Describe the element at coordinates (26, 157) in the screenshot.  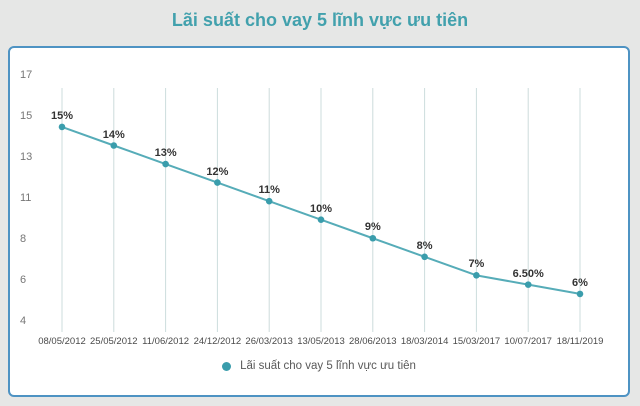
I see `y-tick-label: 13` at that location.